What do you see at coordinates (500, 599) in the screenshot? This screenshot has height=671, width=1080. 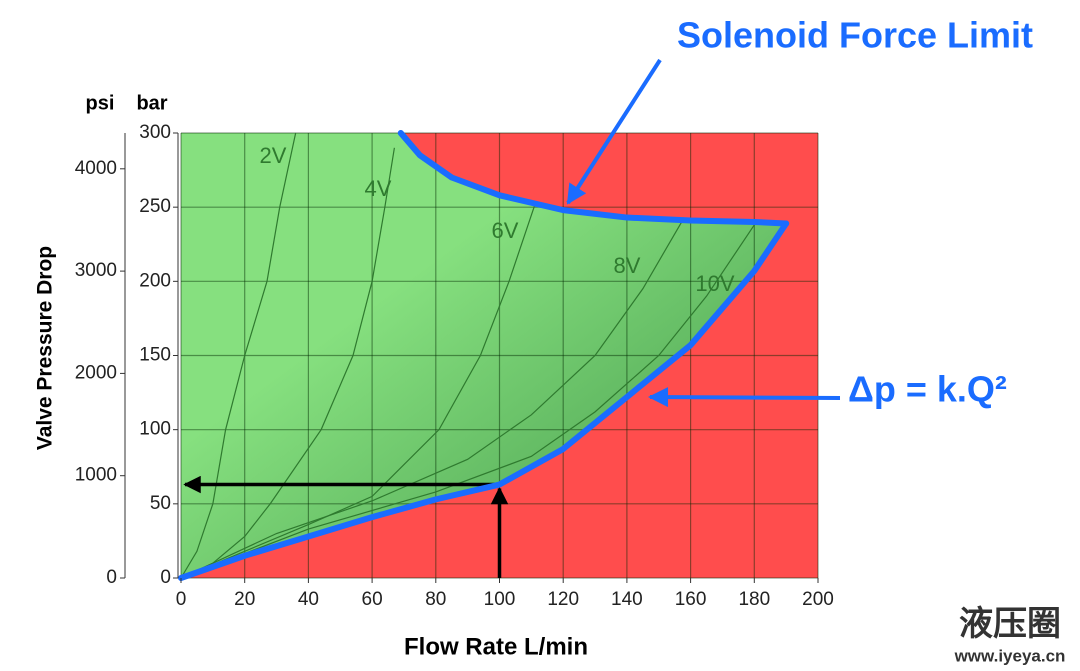 I see `x-tick-label: 100` at bounding box center [500, 599].